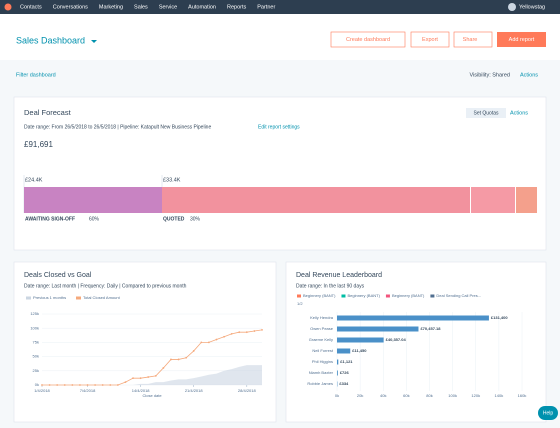 The height and width of the screenshot is (428, 560). I want to click on segment-pct: 30%, so click(195, 219).